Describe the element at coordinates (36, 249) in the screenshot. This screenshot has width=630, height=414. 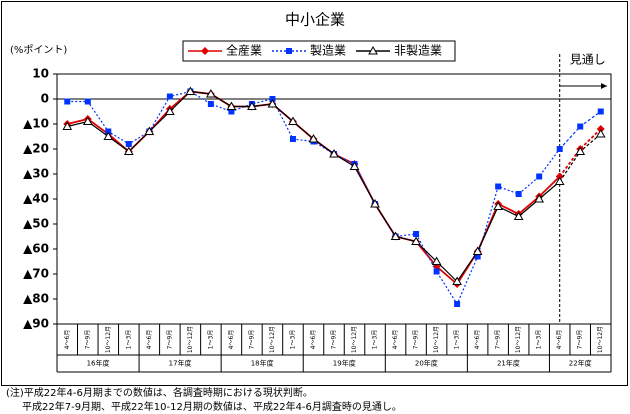
I see `y-tick-label: ▲60` at that location.